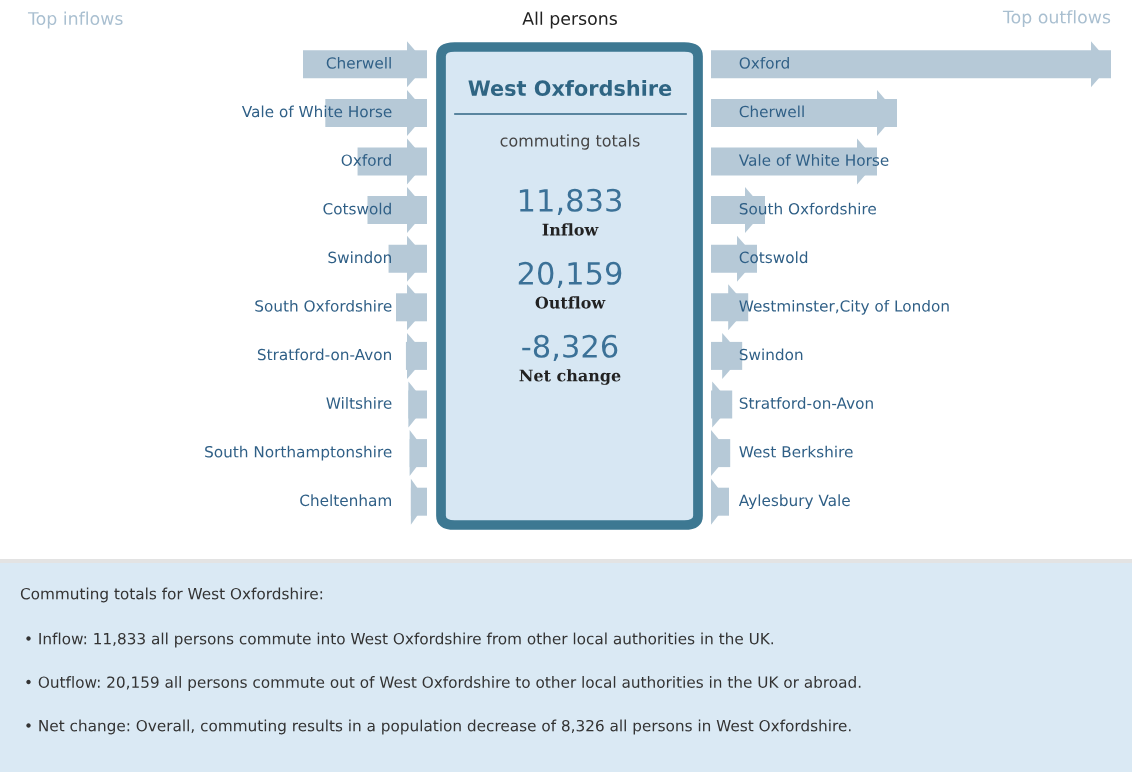 Image resolution: width=1132 pixels, height=772 pixels. What do you see at coordinates (570, 201) in the screenshot?
I see `text: 11,833` at bounding box center [570, 201].